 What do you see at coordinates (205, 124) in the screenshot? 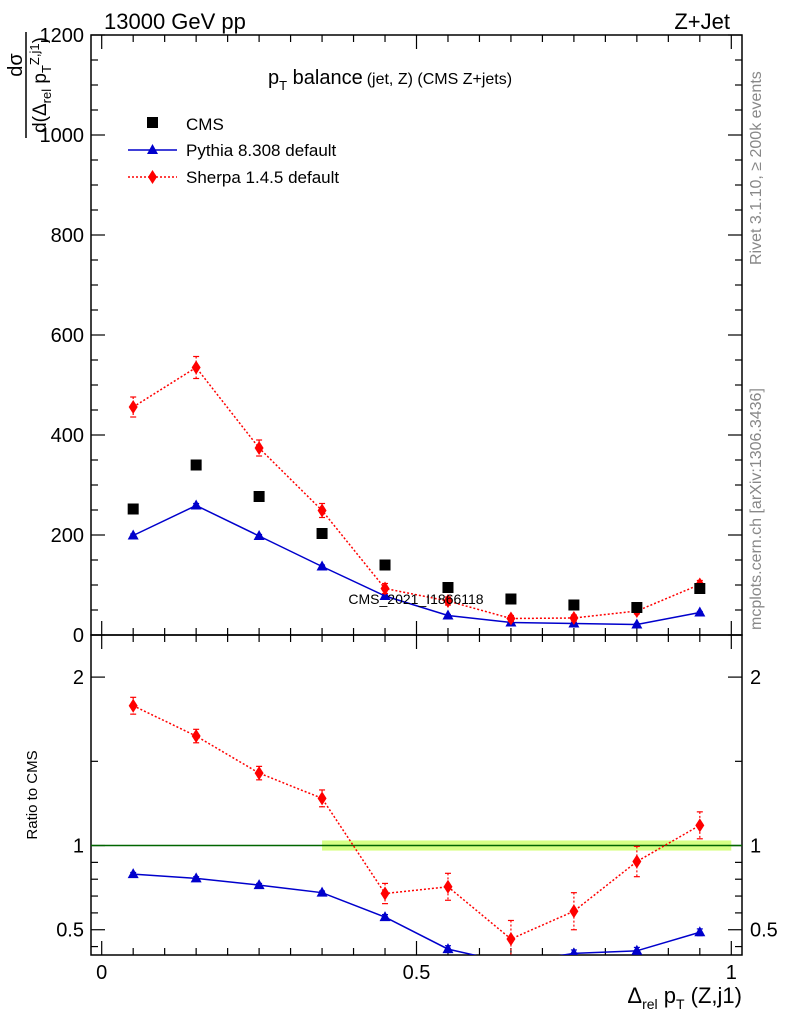
I see `legend-cms-label: CMS` at bounding box center [205, 124].